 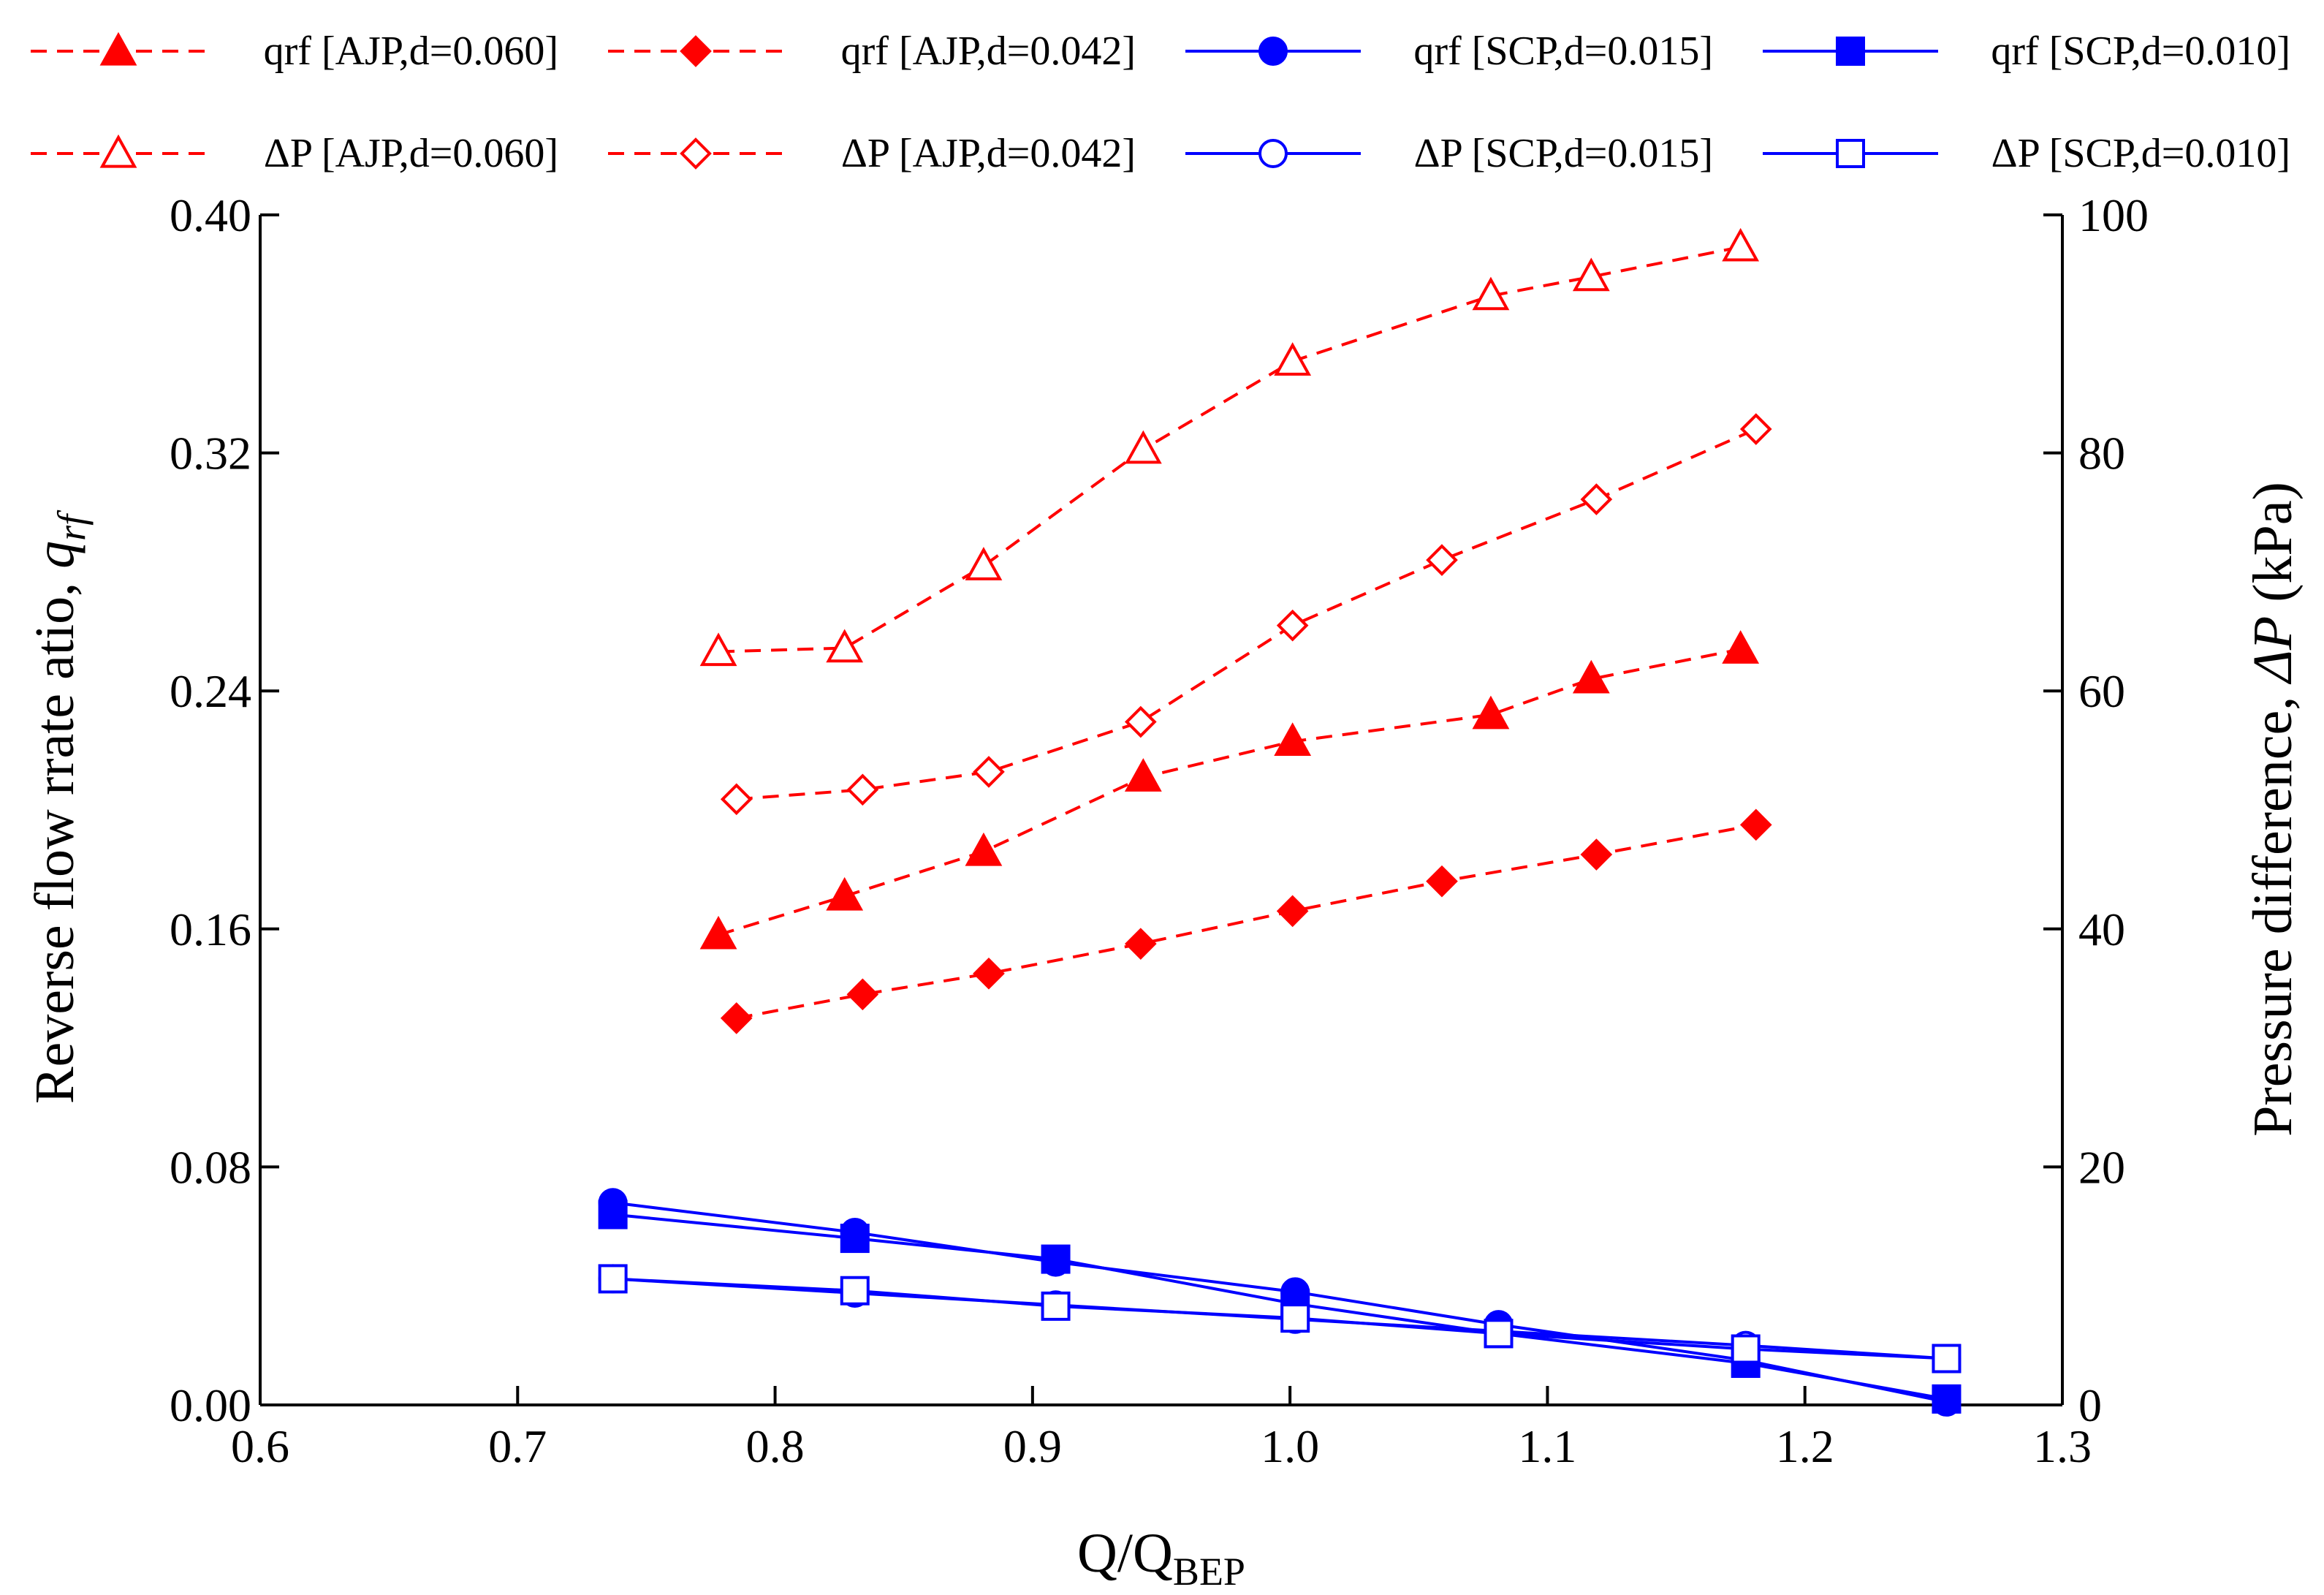 I want to click on y-left-tick-label: 0.16, so click(x=210, y=929).